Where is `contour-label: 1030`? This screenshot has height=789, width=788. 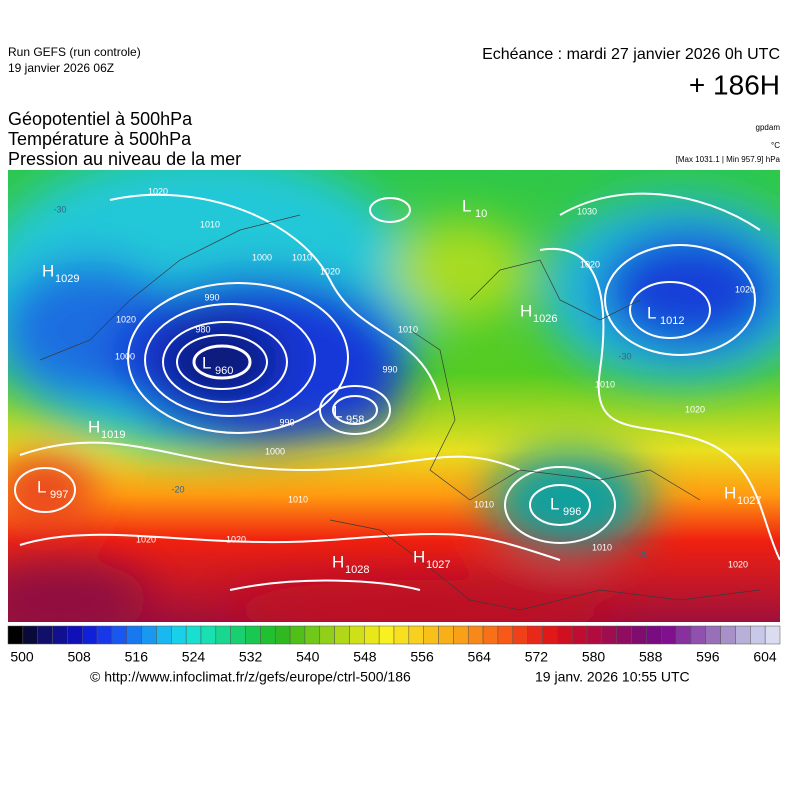
contour-label: 1030 is located at coordinates (587, 211).